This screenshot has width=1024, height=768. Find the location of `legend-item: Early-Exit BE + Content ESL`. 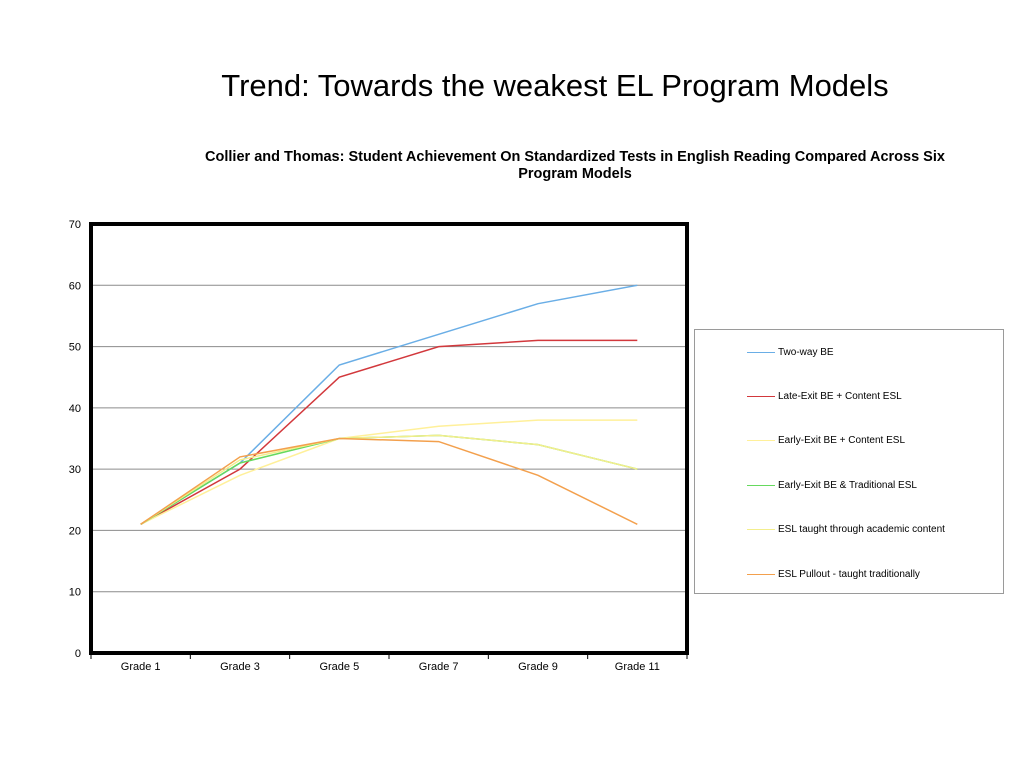

legend-item: Early-Exit BE + Content ESL is located at coordinates (826, 441).